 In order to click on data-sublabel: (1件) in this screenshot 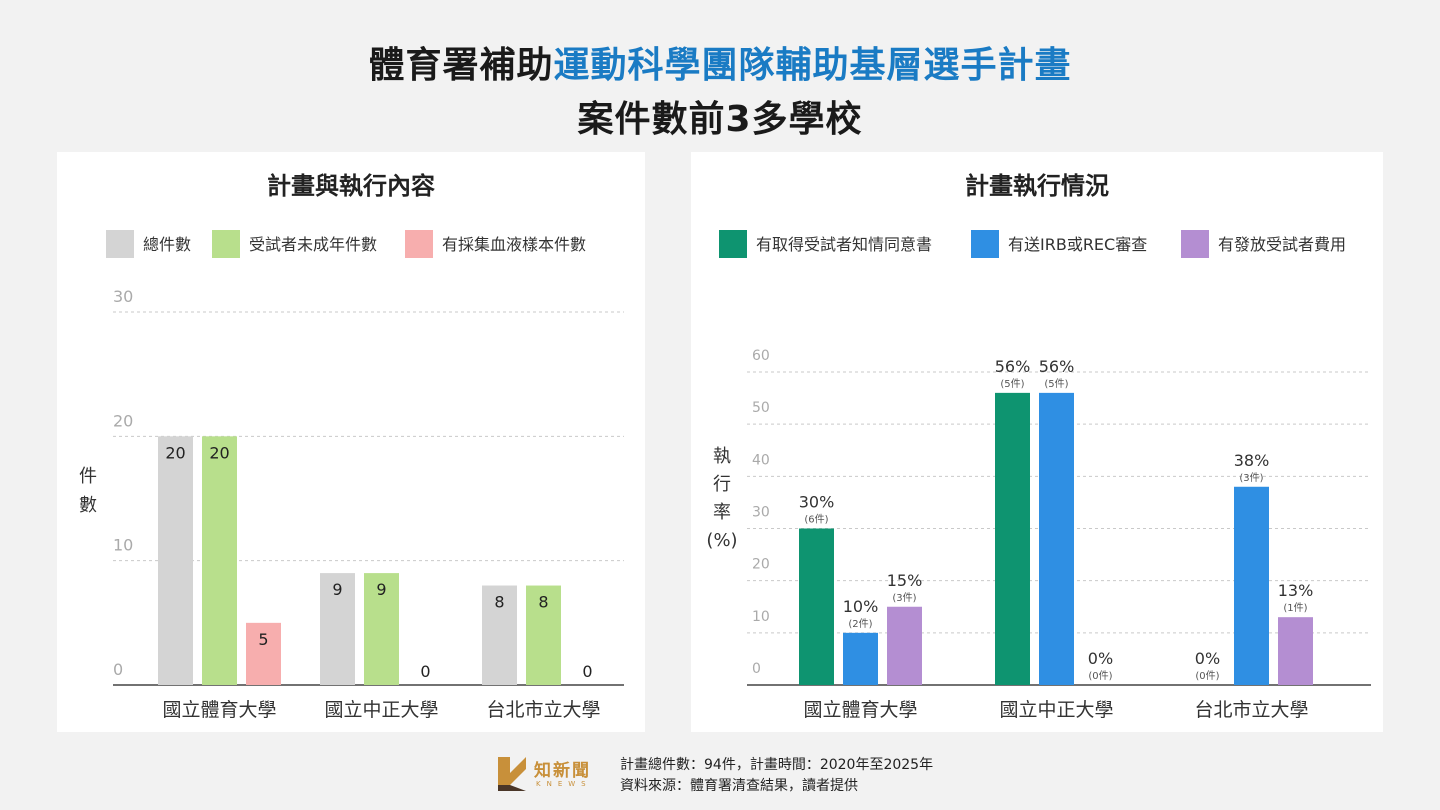, I will do `click(1295, 608)`.